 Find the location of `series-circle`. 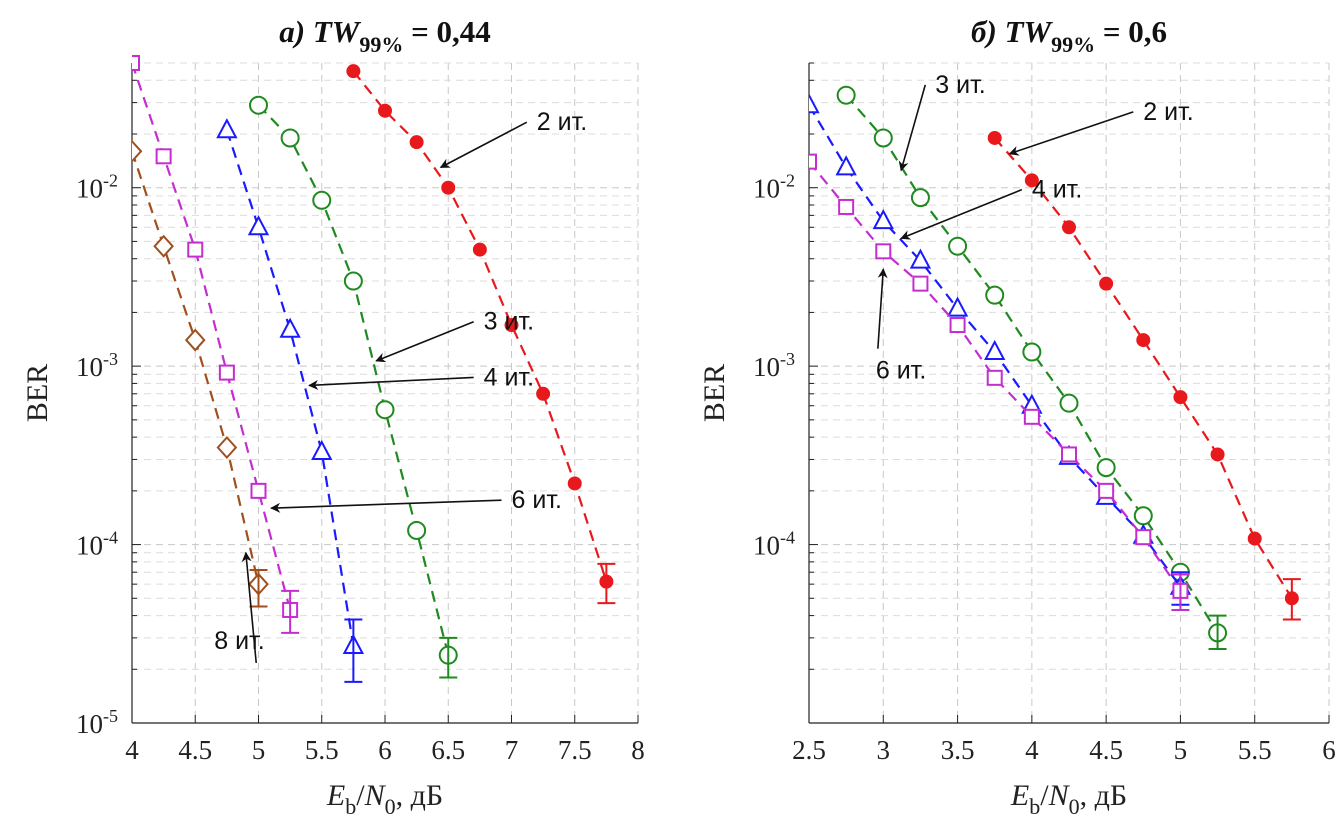

series-circle is located at coordinates (353, 387).